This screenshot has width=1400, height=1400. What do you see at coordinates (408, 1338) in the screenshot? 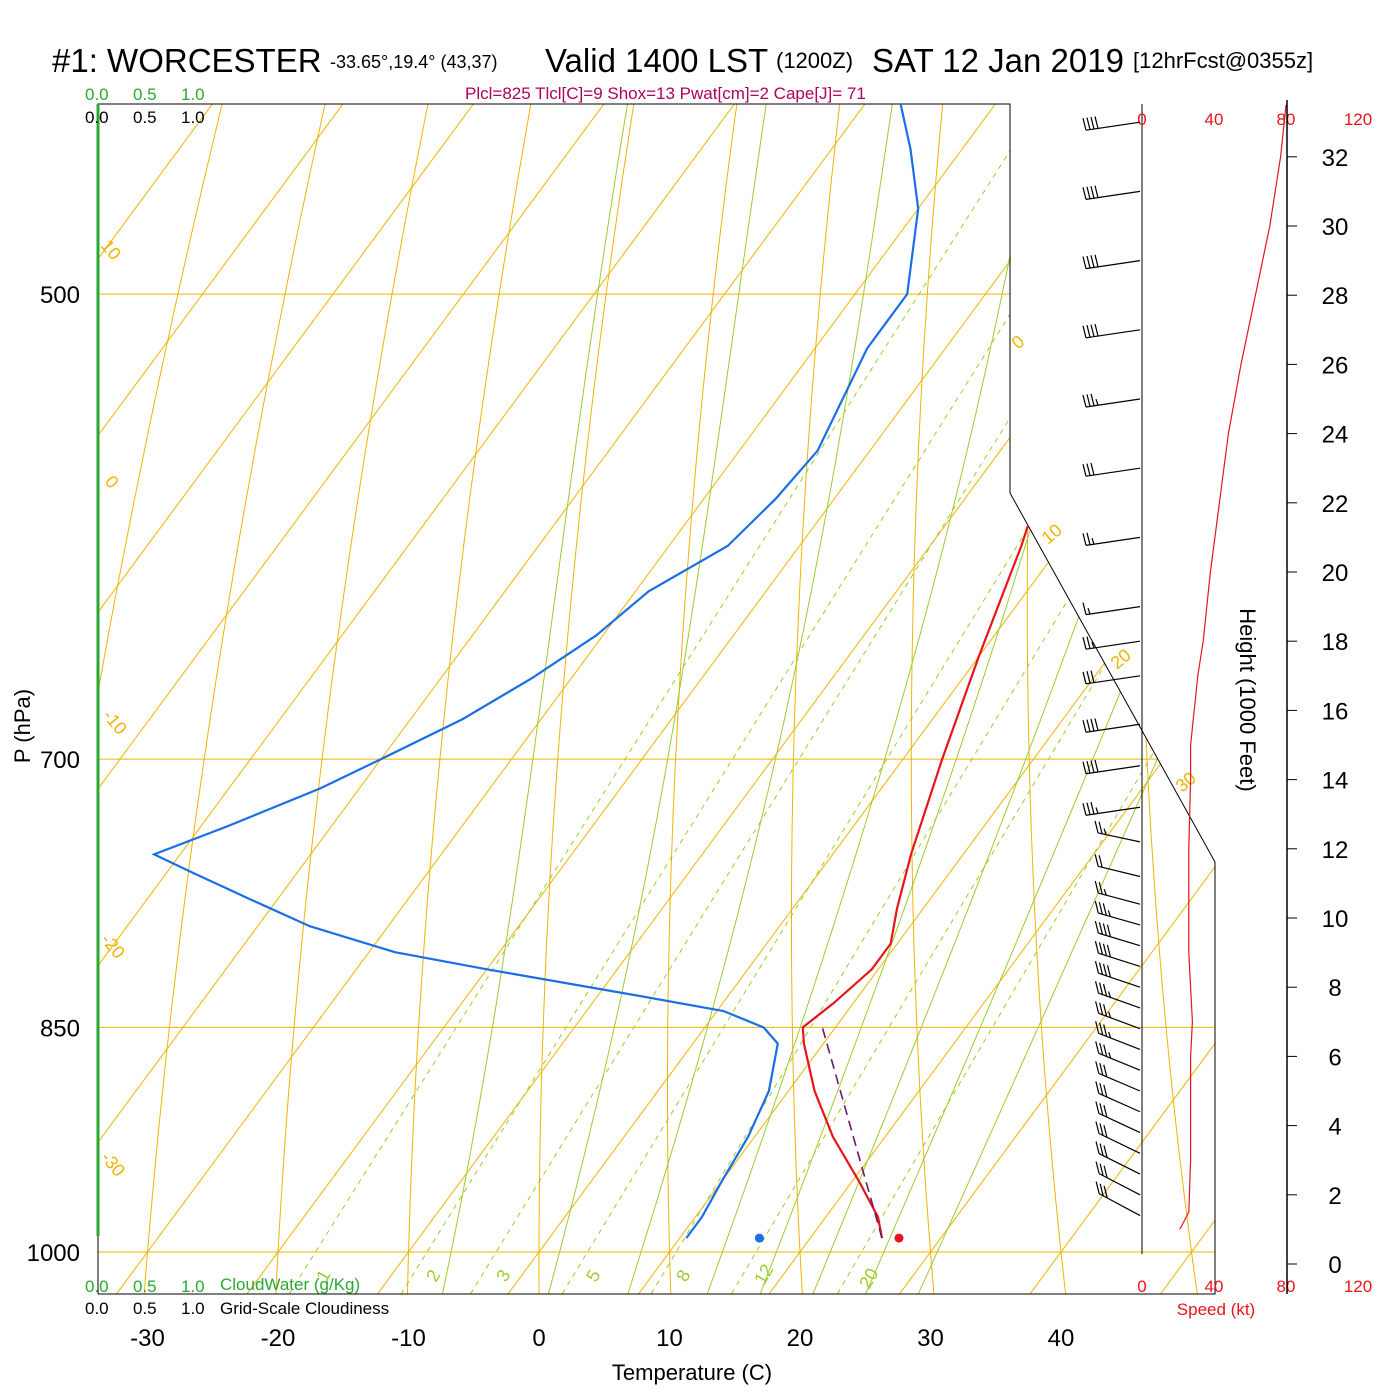
I see `temperature-tick-label: -10` at bounding box center [408, 1338].